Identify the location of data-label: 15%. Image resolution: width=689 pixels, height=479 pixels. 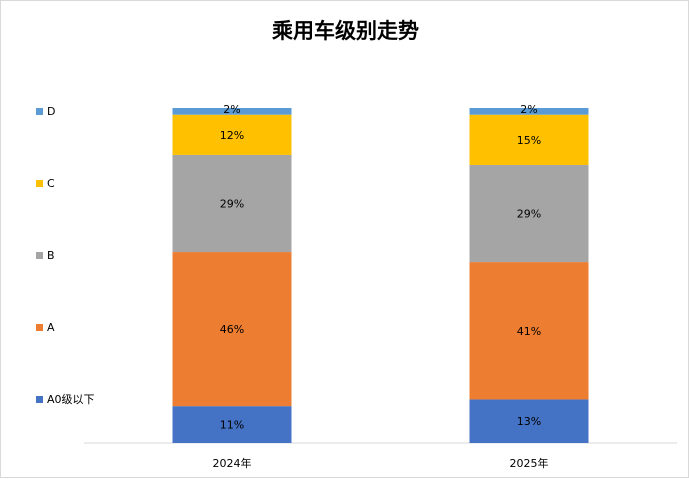
(529, 140).